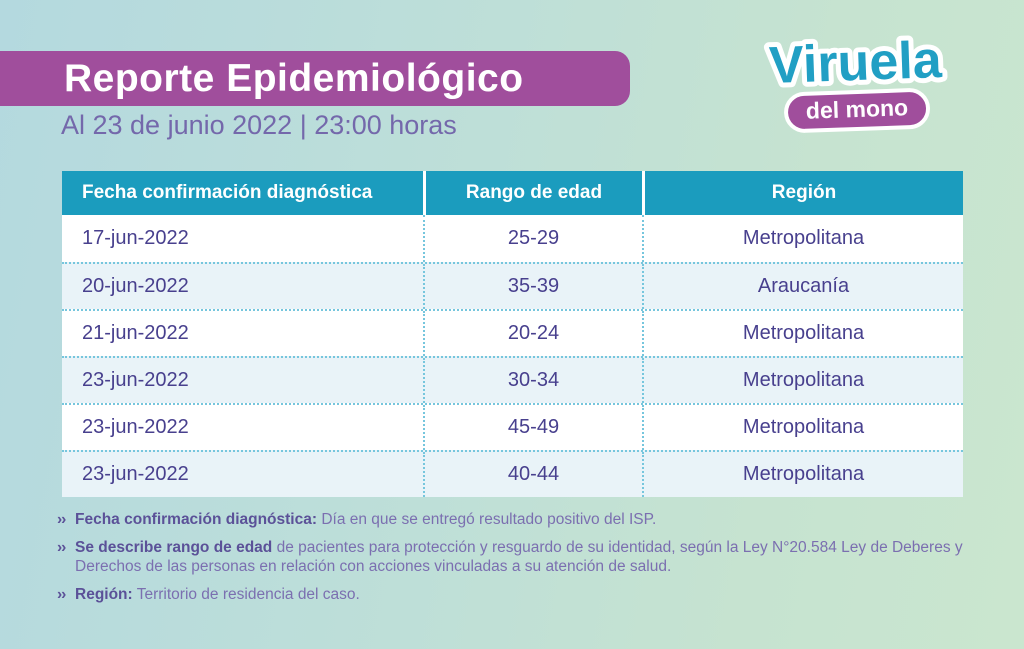  I want to click on cell-region: Araucanía, so click(802, 286).